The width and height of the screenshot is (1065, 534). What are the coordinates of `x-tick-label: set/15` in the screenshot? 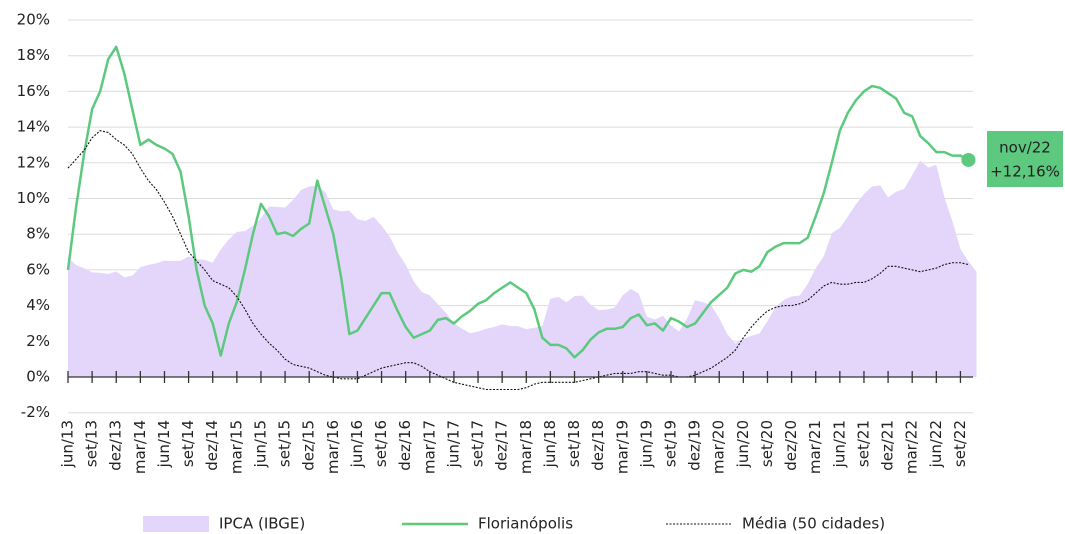 It's located at (285, 443).